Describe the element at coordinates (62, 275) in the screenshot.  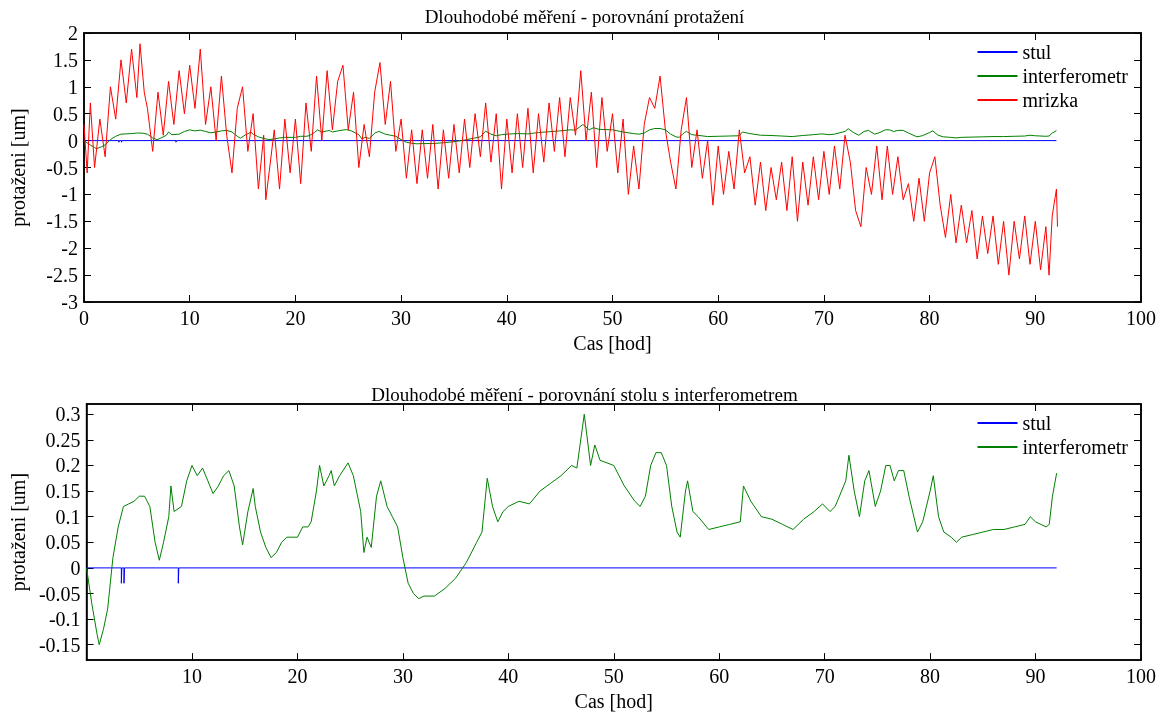
I see `y-tick-label: -2.5` at that location.